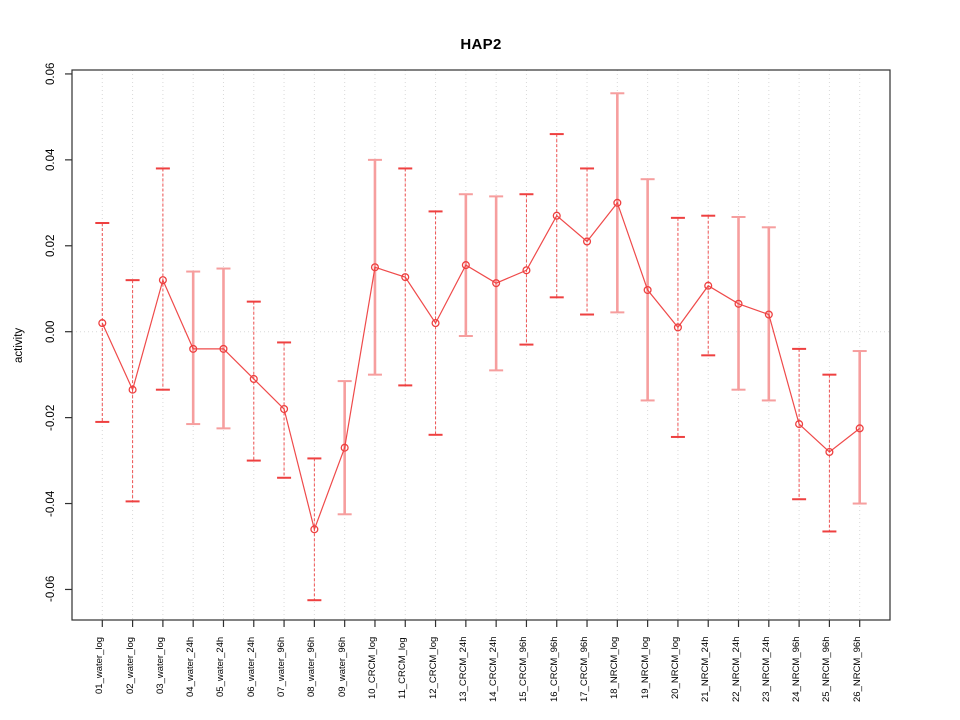 This screenshot has height=720, width=960. What do you see at coordinates (51, 503) in the screenshot?
I see `y-tick-label: -0.04` at bounding box center [51, 503].